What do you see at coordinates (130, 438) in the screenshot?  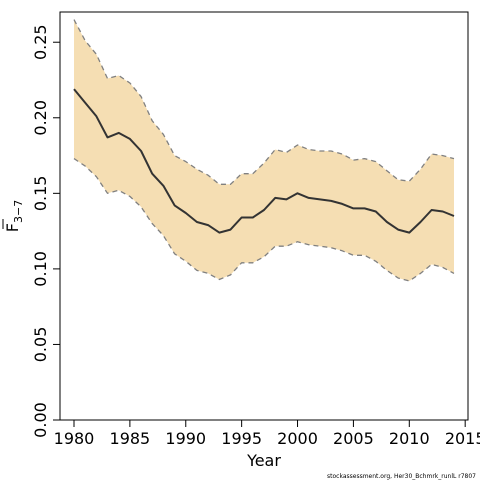 I see `x-tick-label: 1985` at bounding box center [130, 438].